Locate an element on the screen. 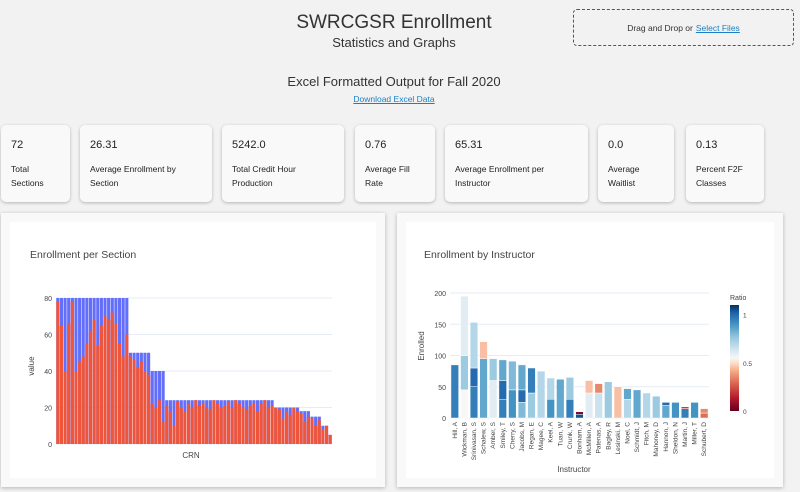 The width and height of the screenshot is (800, 492). download-excel-link: Download Excel Data is located at coordinates (394, 99).